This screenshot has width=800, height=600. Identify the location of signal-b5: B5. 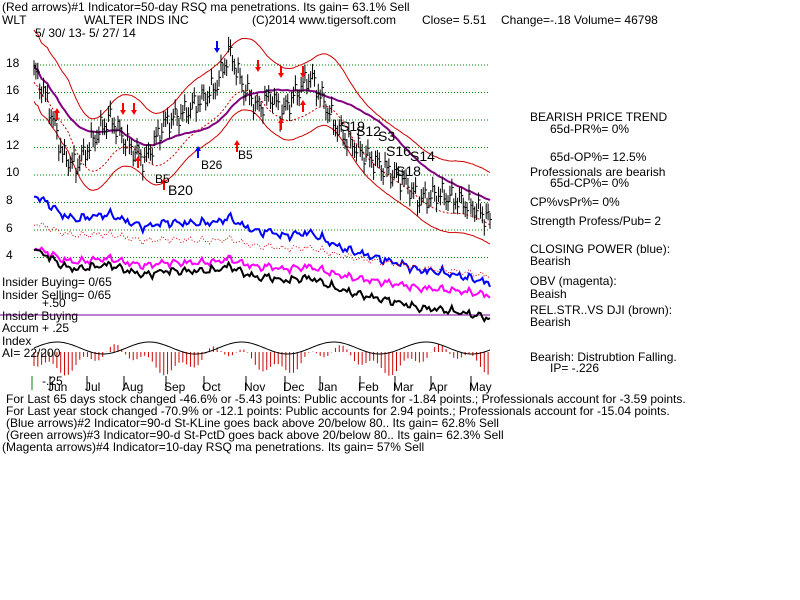
(162, 179).